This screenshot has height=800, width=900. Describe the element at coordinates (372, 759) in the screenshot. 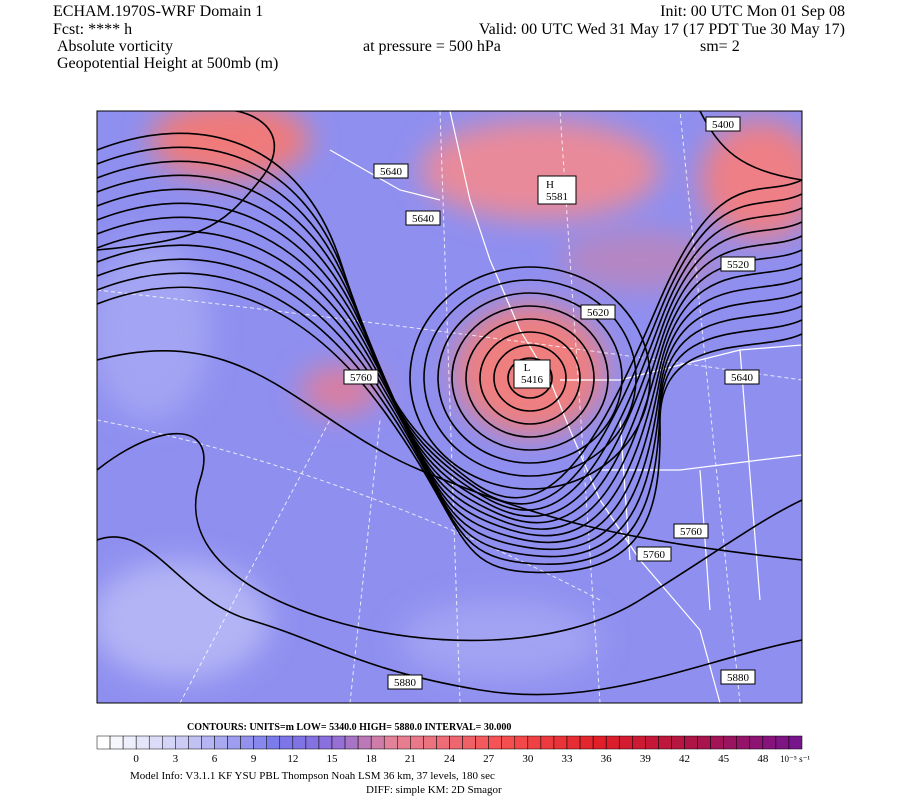

I see `colorbar-tick-label: 18` at that location.